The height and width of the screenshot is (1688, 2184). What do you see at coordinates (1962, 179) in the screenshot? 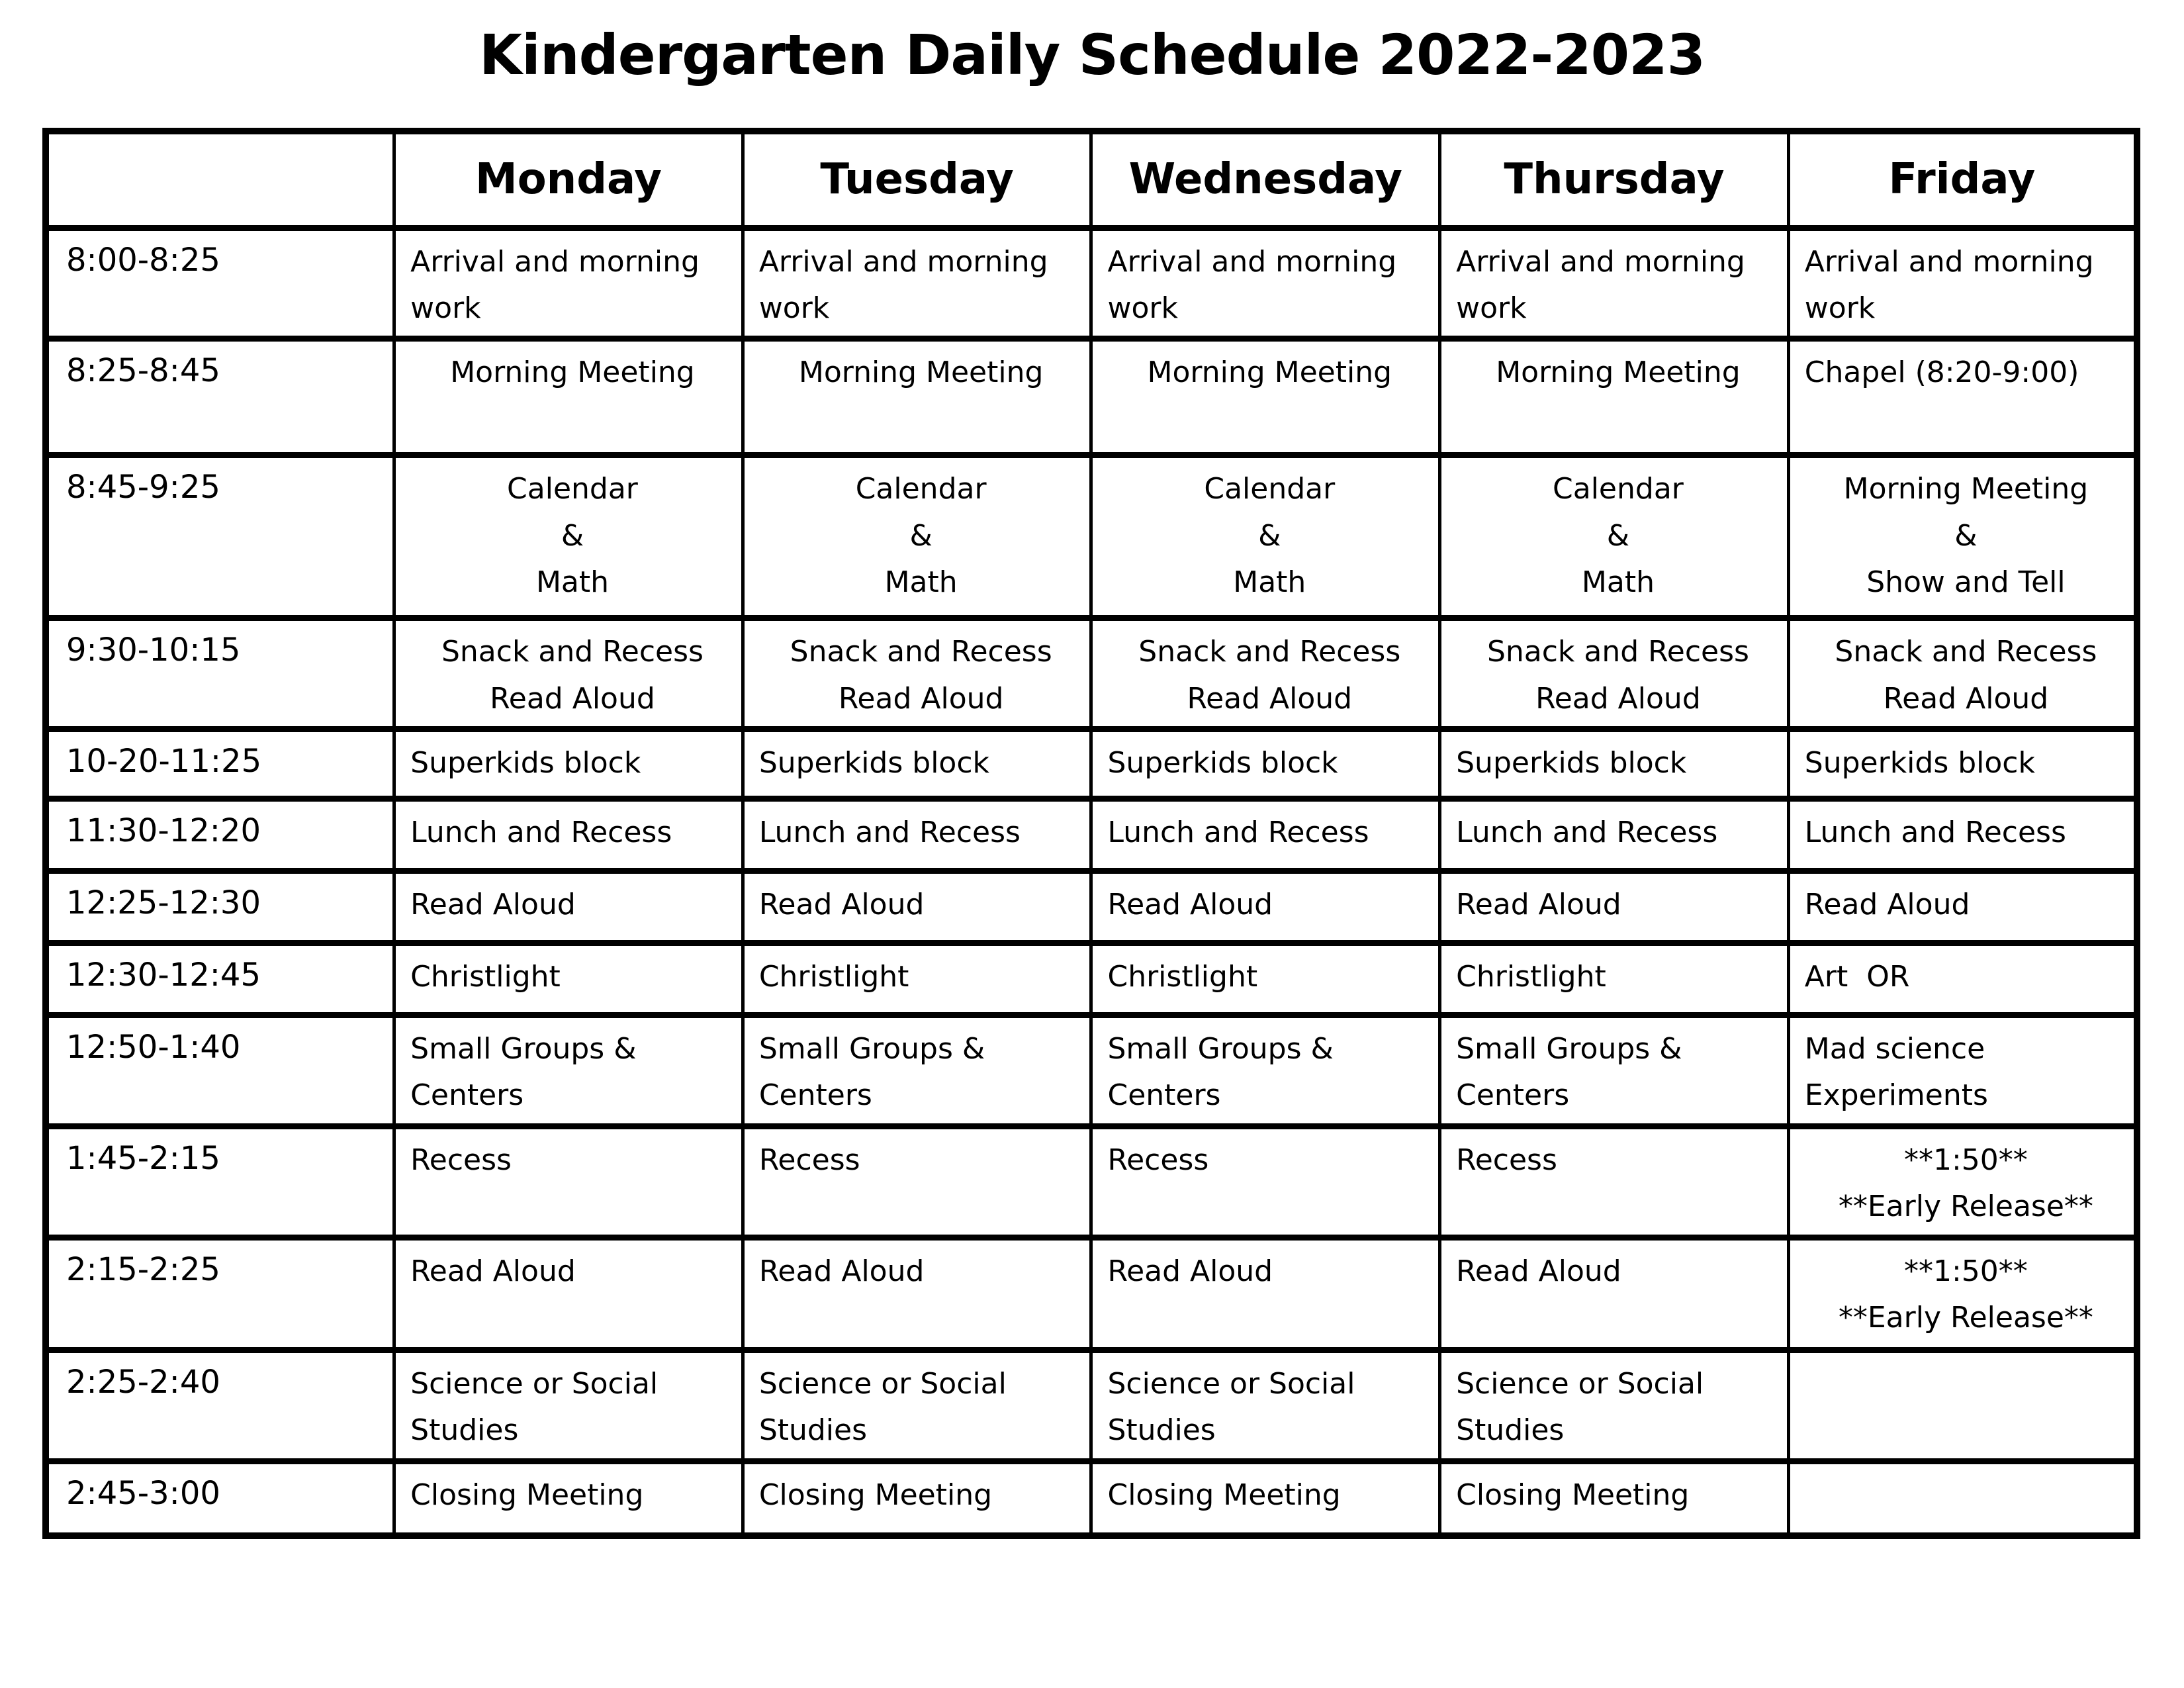
I see `column-header-friday: Friday` at bounding box center [1962, 179].